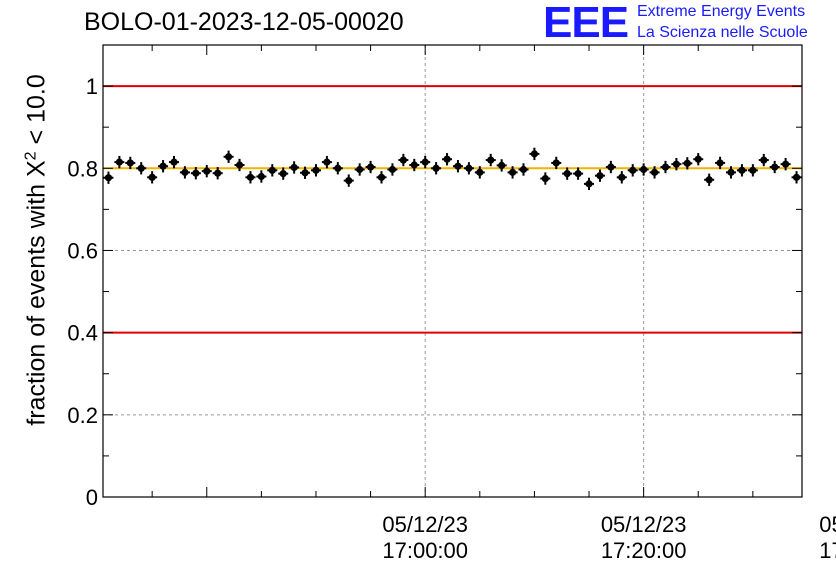 This screenshot has height=572, width=836. What do you see at coordinates (36, 293) in the screenshot?
I see `y-axis-label-prefix: fraction of events with X` at bounding box center [36, 293].